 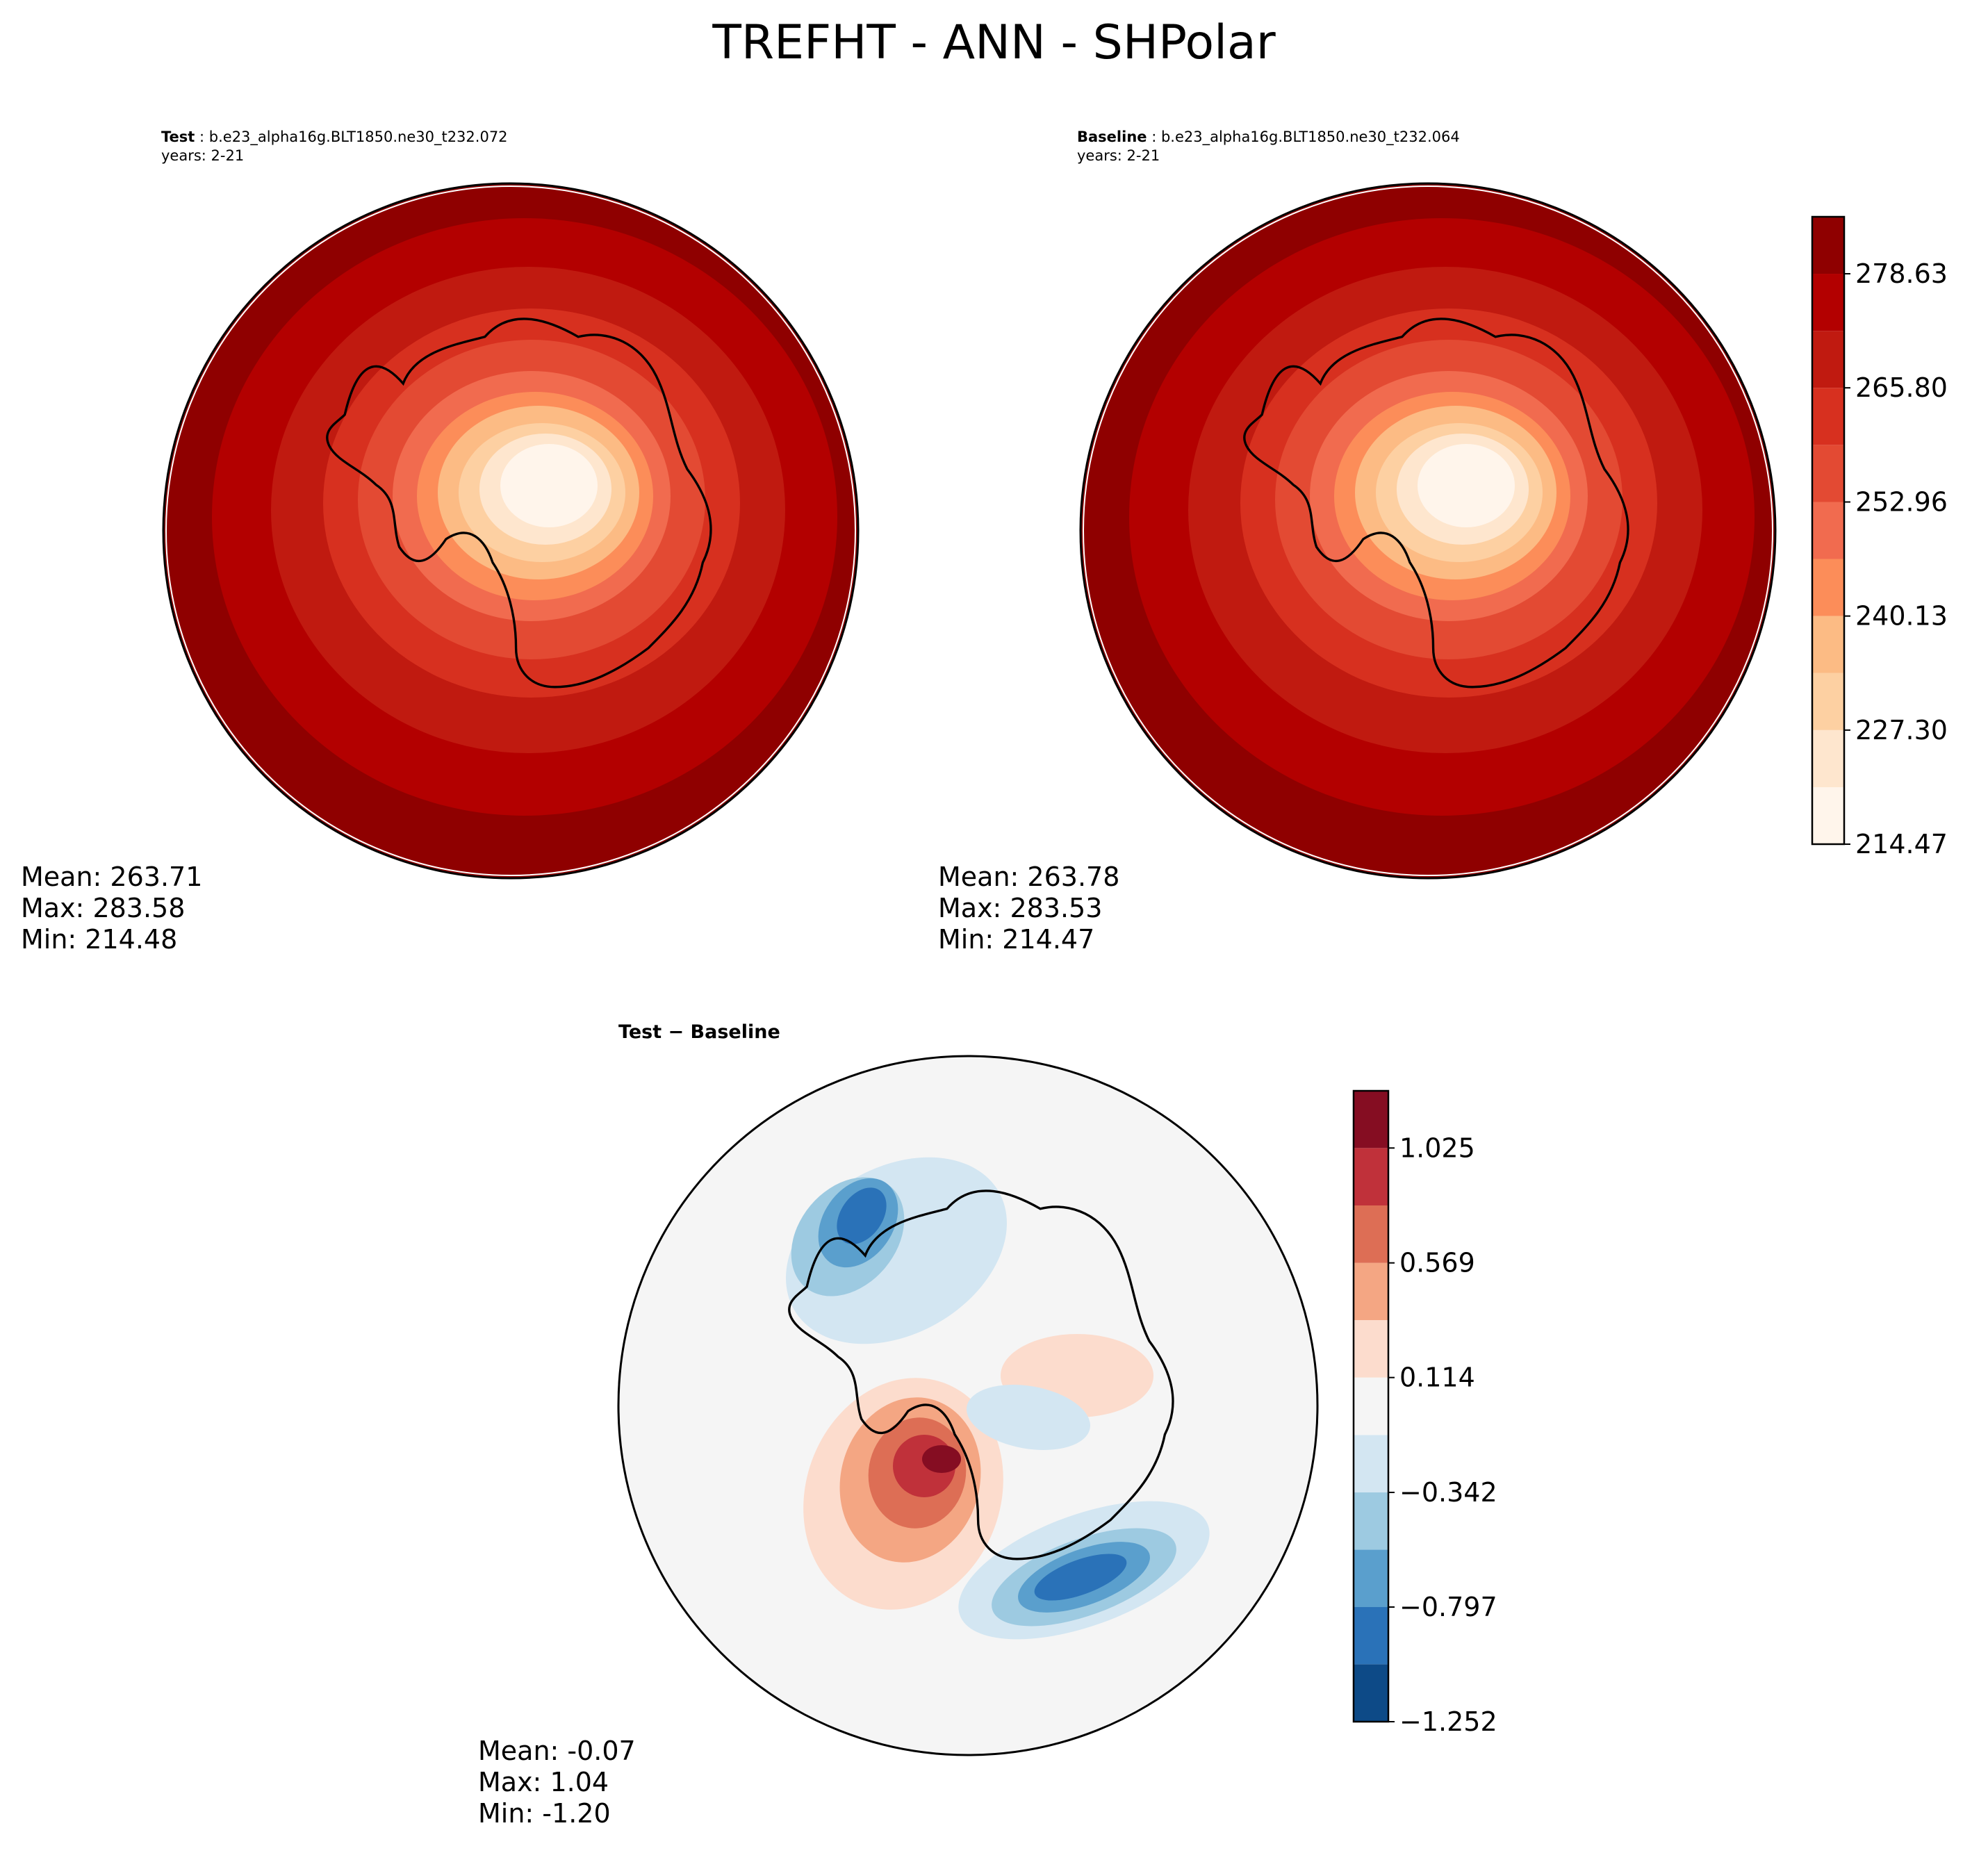 I want to click on test-map-border, so click(x=511, y=531).